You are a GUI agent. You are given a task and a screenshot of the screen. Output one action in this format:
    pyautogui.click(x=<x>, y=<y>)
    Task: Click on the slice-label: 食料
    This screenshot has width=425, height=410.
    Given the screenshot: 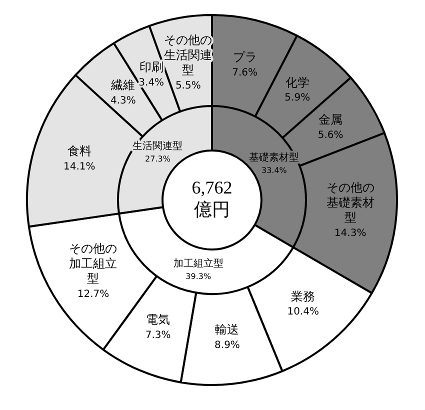 What is the action you would take?
    pyautogui.click(x=79, y=151)
    